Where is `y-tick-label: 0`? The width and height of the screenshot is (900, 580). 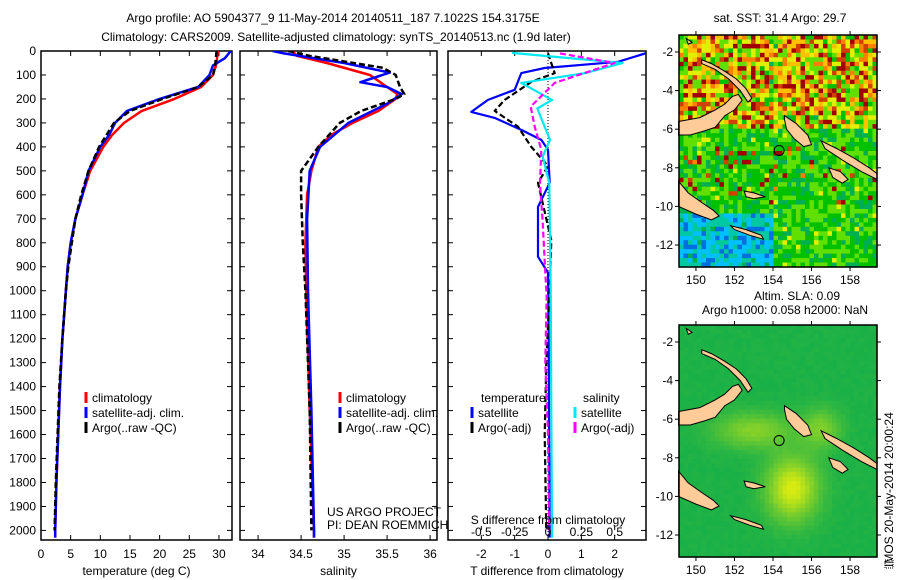
y-tick-label: 0 is located at coordinates (32, 51).